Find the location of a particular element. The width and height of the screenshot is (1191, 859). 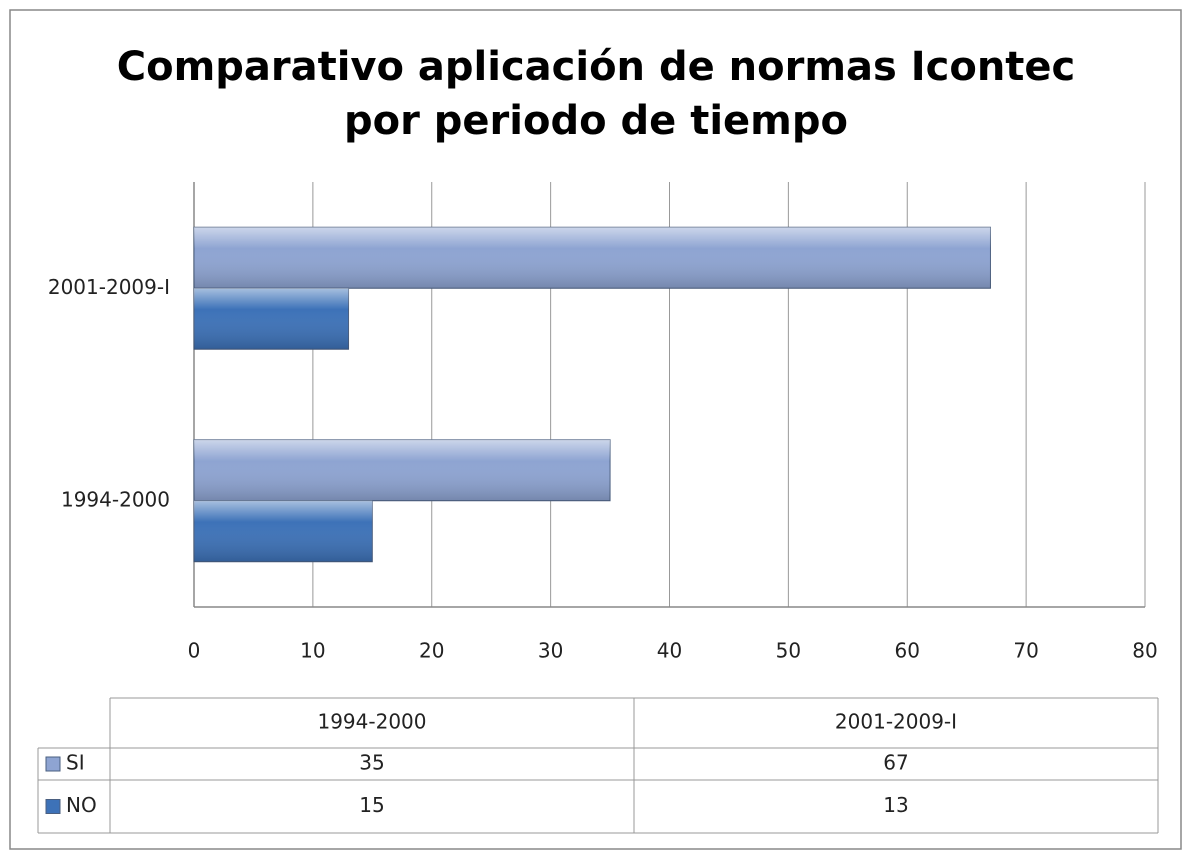

x-tick-label: 20 is located at coordinates (431, 651).